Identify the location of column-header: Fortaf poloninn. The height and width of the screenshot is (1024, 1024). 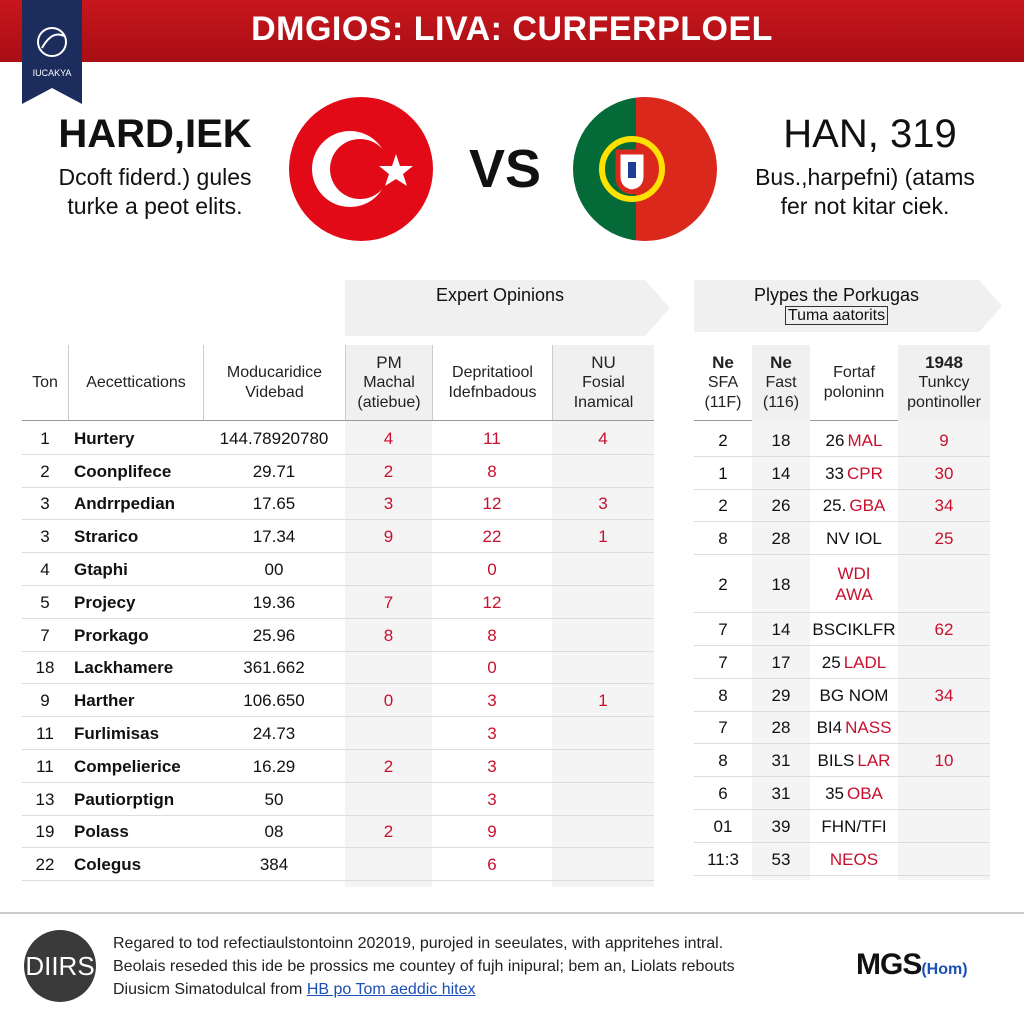
(854, 382).